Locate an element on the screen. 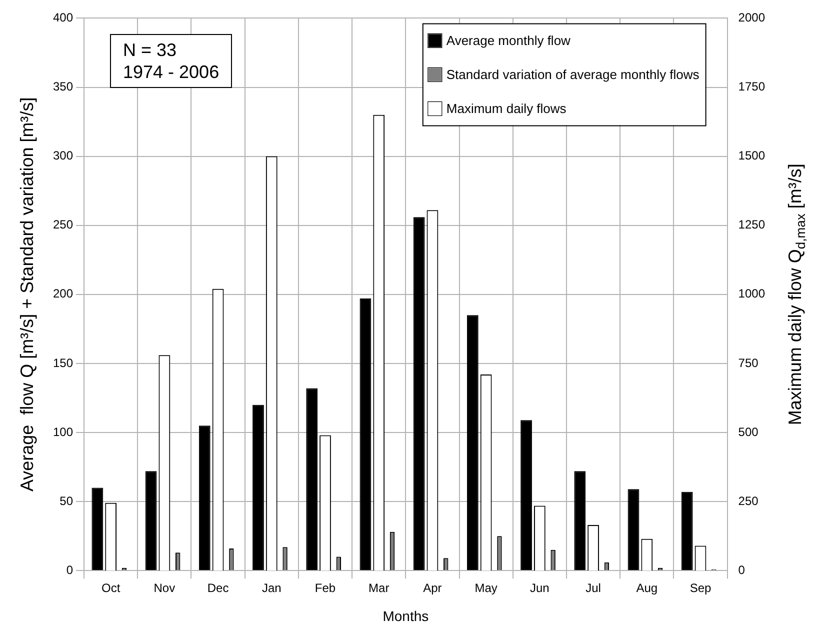 Image resolution: width=818 pixels, height=633 pixels. annotation: N = 33 1974 - 2006 is located at coordinates (171, 61).